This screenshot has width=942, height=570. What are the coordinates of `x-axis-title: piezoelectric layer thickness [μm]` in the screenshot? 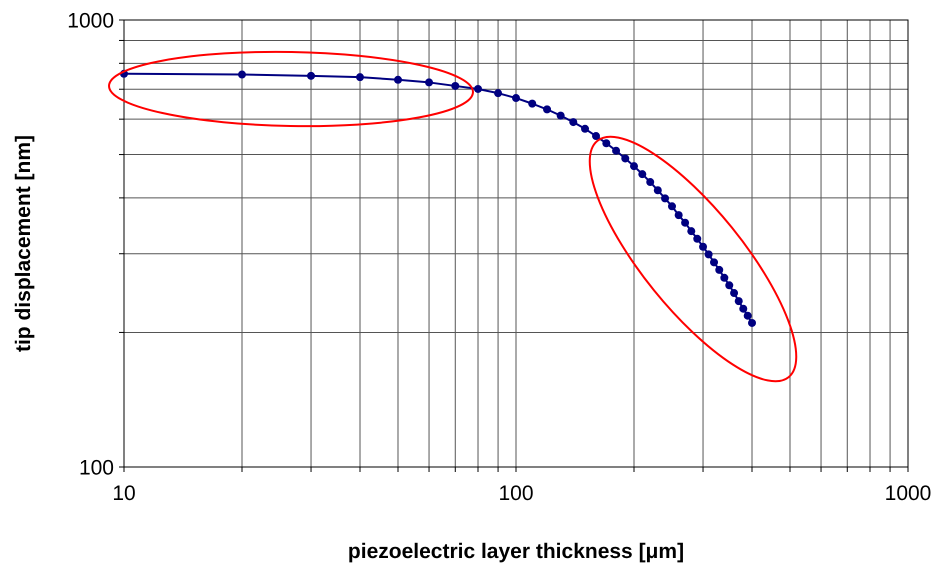 It's located at (516, 551).